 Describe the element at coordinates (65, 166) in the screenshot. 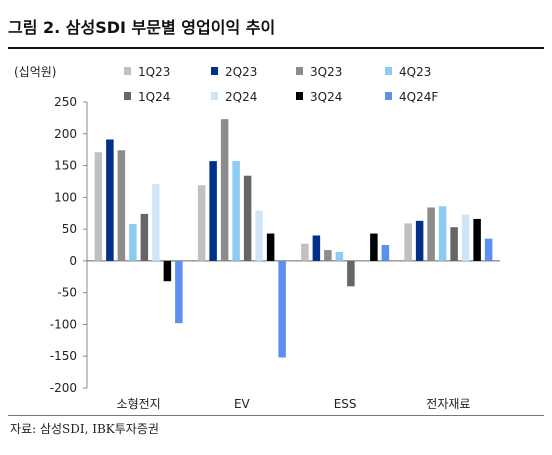

I see `y-tick-label: 150` at that location.